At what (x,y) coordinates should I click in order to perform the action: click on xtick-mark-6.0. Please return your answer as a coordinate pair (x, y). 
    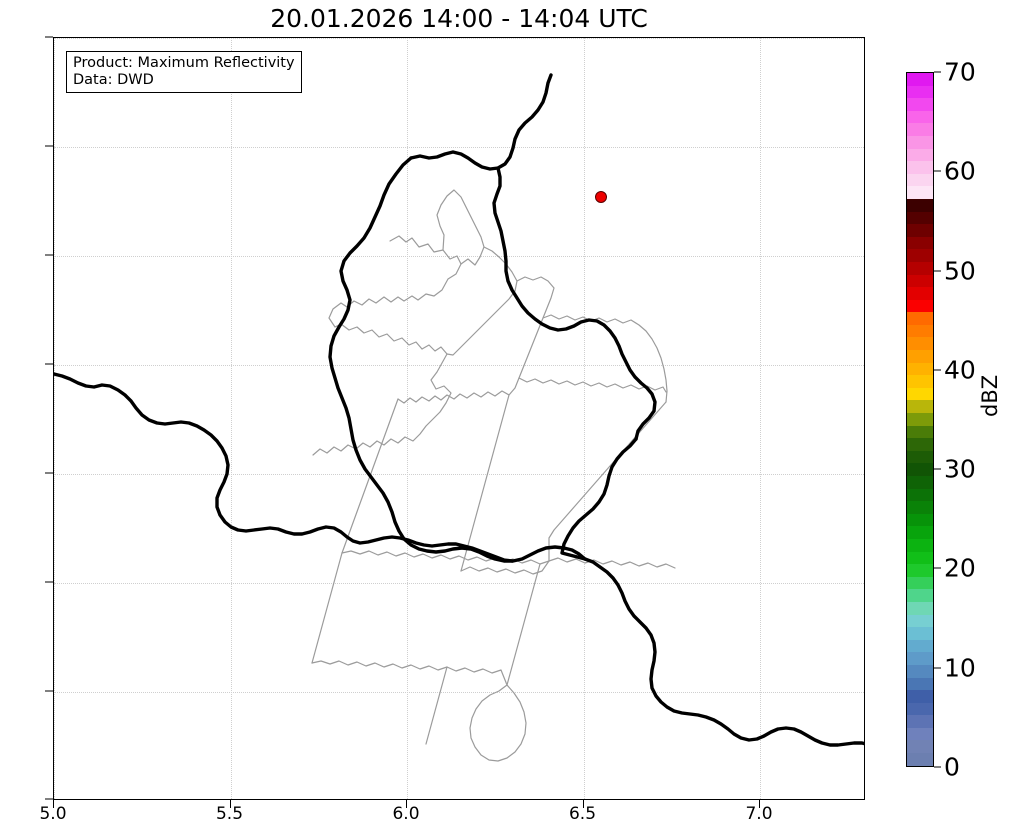
    Looking at the image, I should click on (406, 804).